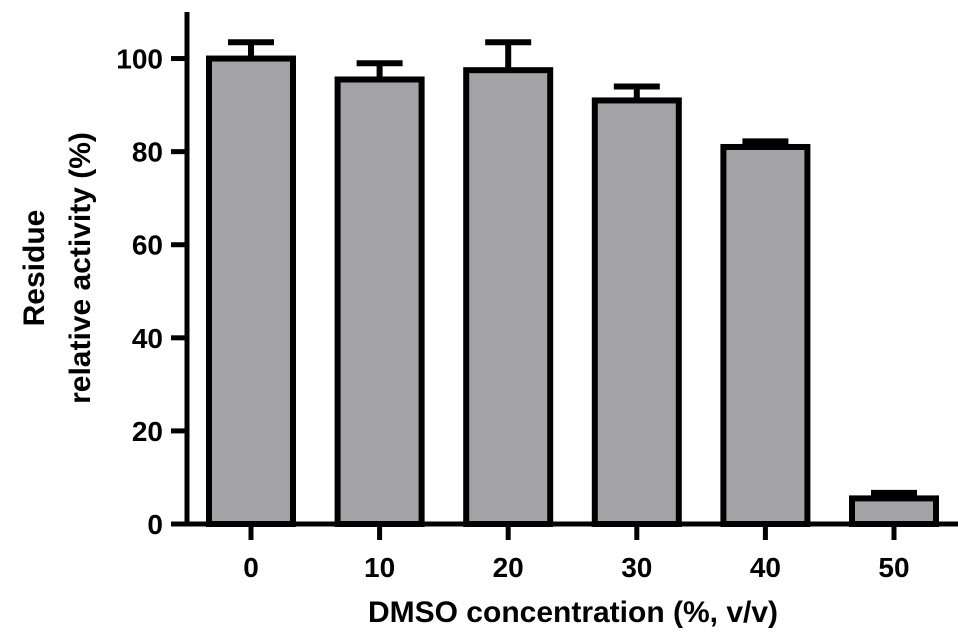  Describe the element at coordinates (573, 612) in the screenshot. I see `x-axis-title: DMSO concentration (%, v/v)` at that location.